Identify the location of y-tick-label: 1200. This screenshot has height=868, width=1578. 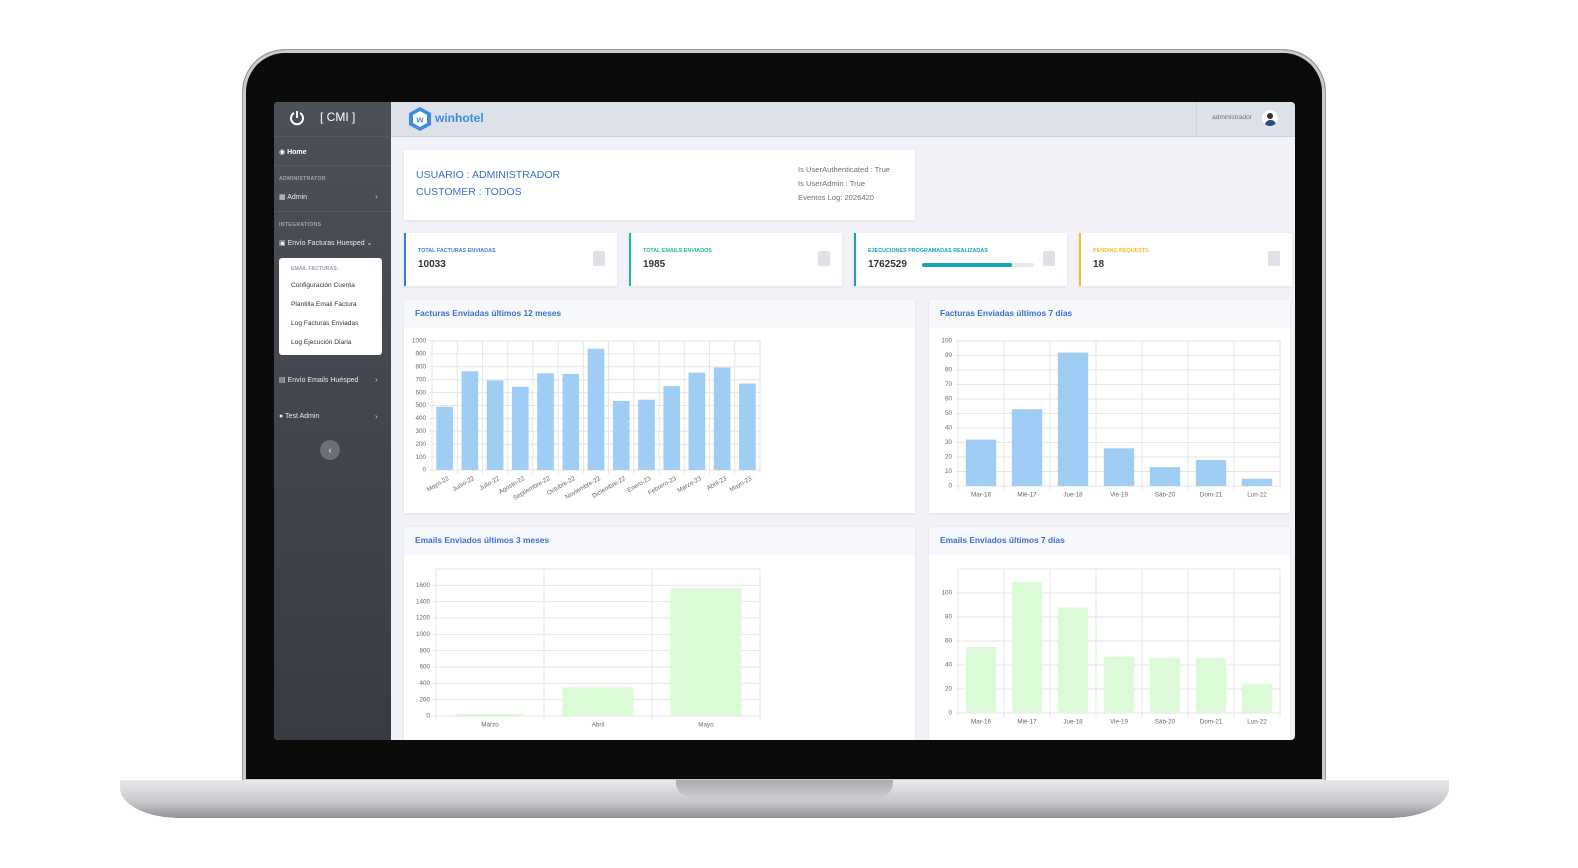
(423, 618).